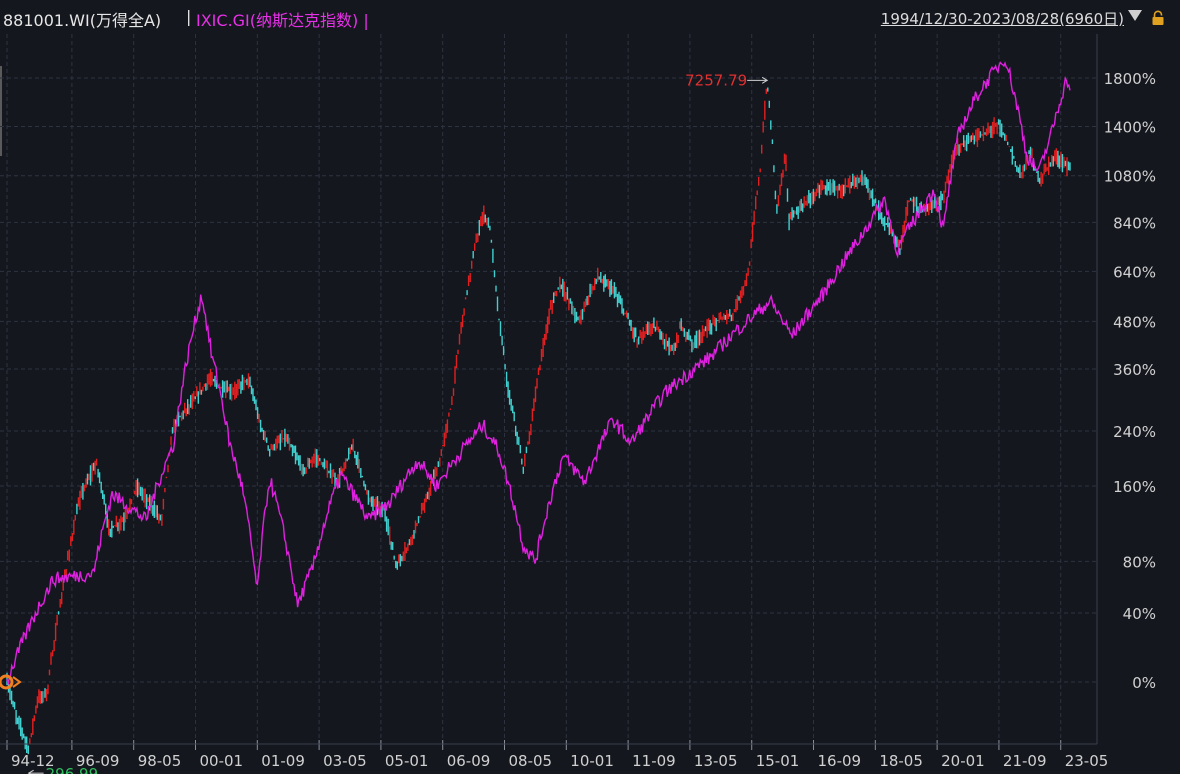 The height and width of the screenshot is (774, 1180). Describe the element at coordinates (1134, 432) in the screenshot. I see `y-tick-label: 240%` at that location.